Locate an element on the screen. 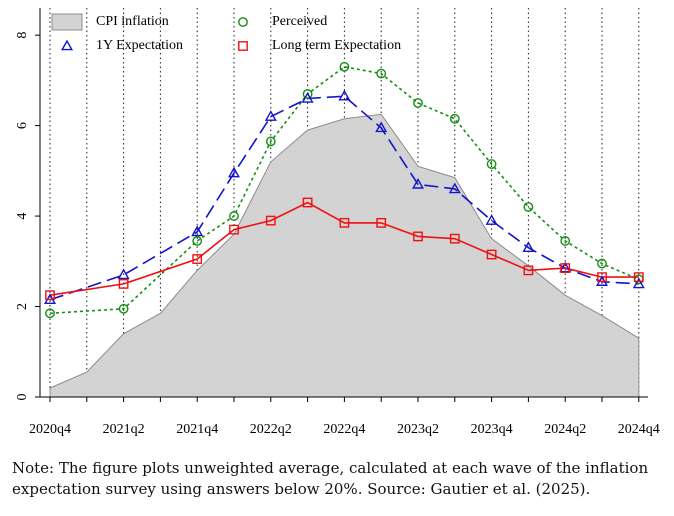  y-tick-label: 8 is located at coordinates (22, 35).